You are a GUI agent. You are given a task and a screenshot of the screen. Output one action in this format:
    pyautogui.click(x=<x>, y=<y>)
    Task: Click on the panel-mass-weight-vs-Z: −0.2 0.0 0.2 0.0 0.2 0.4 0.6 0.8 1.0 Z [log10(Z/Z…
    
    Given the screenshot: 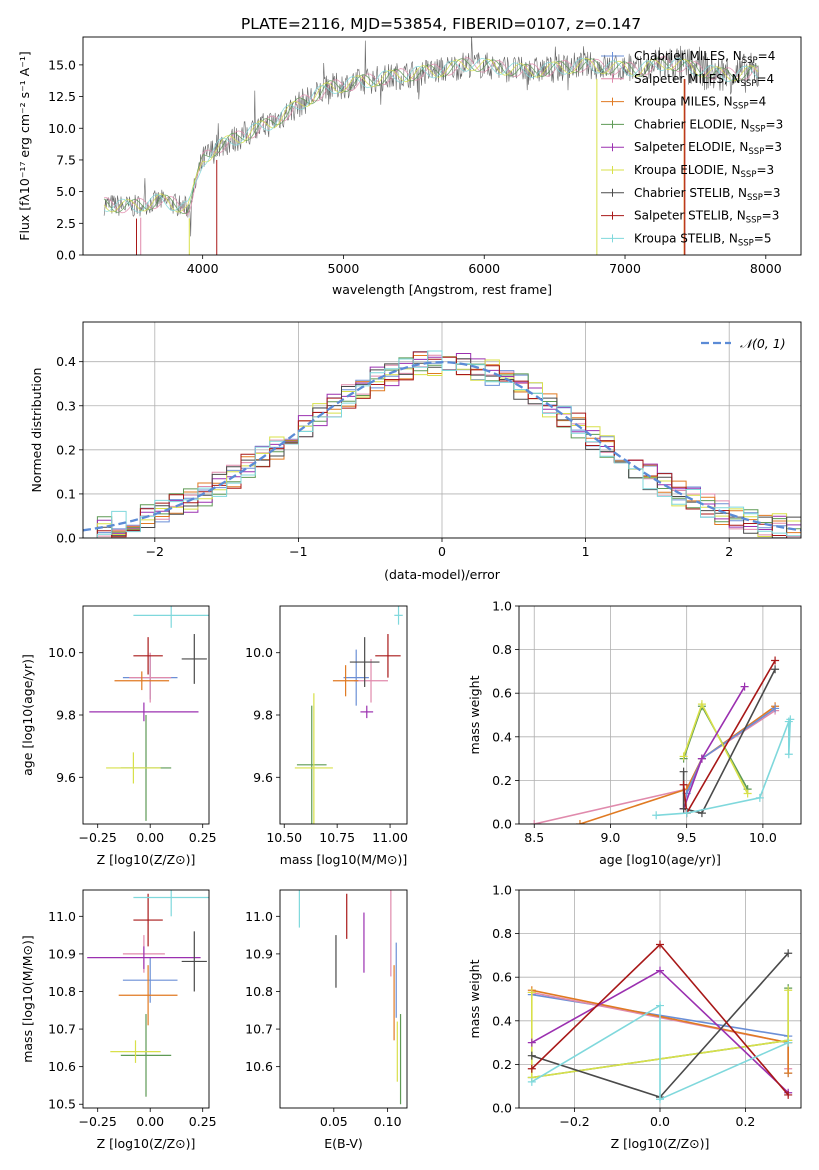 What is the action you would take?
    pyautogui.click(x=634, y=1017)
    